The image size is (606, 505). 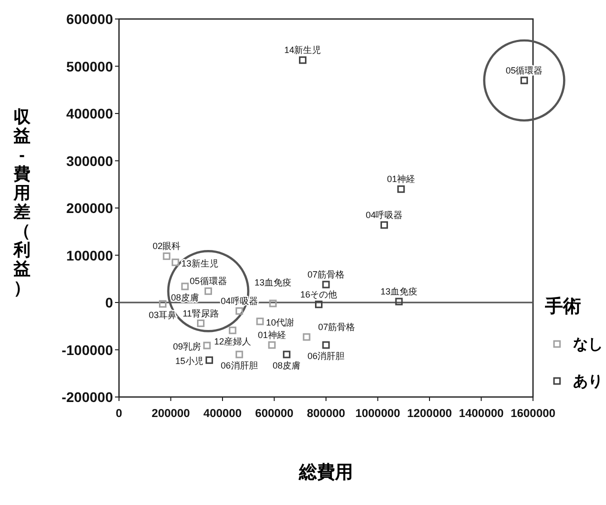 I want to click on annotation: 02眼科, so click(x=166, y=246).